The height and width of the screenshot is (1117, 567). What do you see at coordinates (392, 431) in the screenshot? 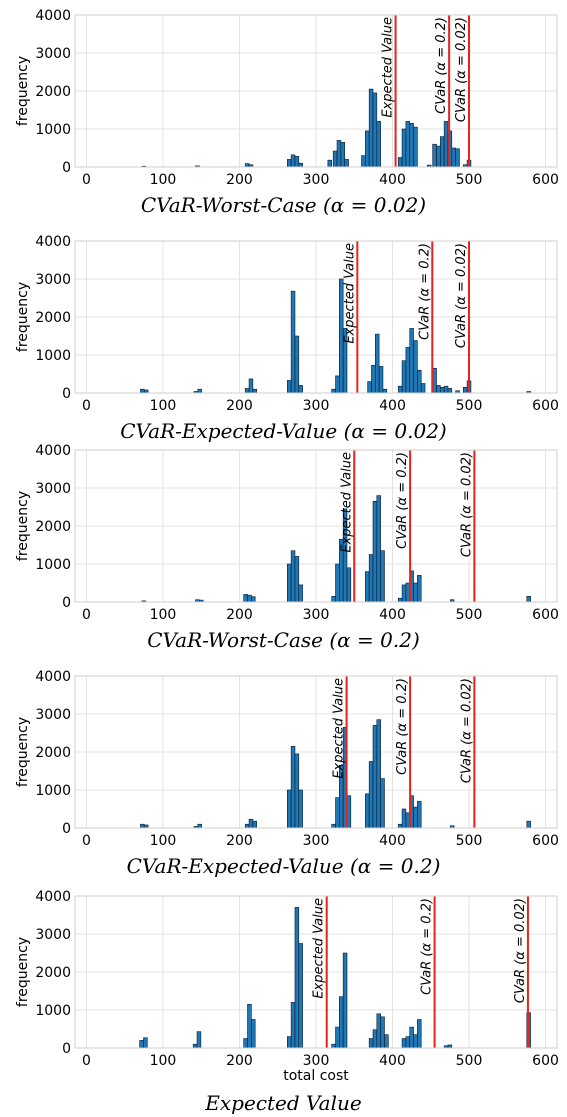
I see `caption-alpha: (α = 0.02)` at bounding box center [392, 431].